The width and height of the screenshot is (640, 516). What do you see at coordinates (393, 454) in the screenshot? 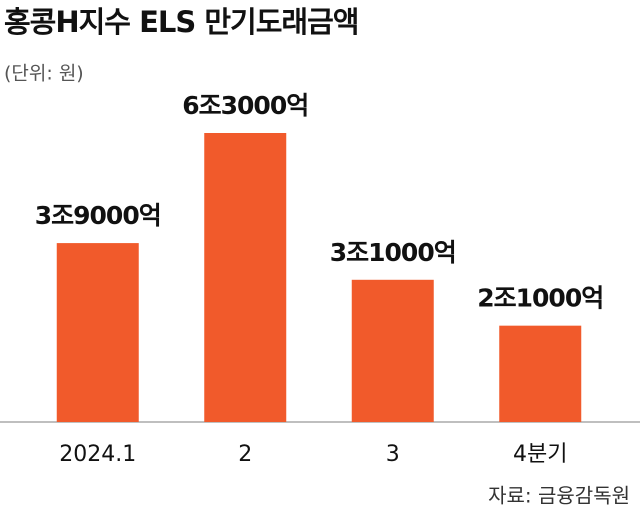
I see `x-tick-label: 3` at bounding box center [393, 454].